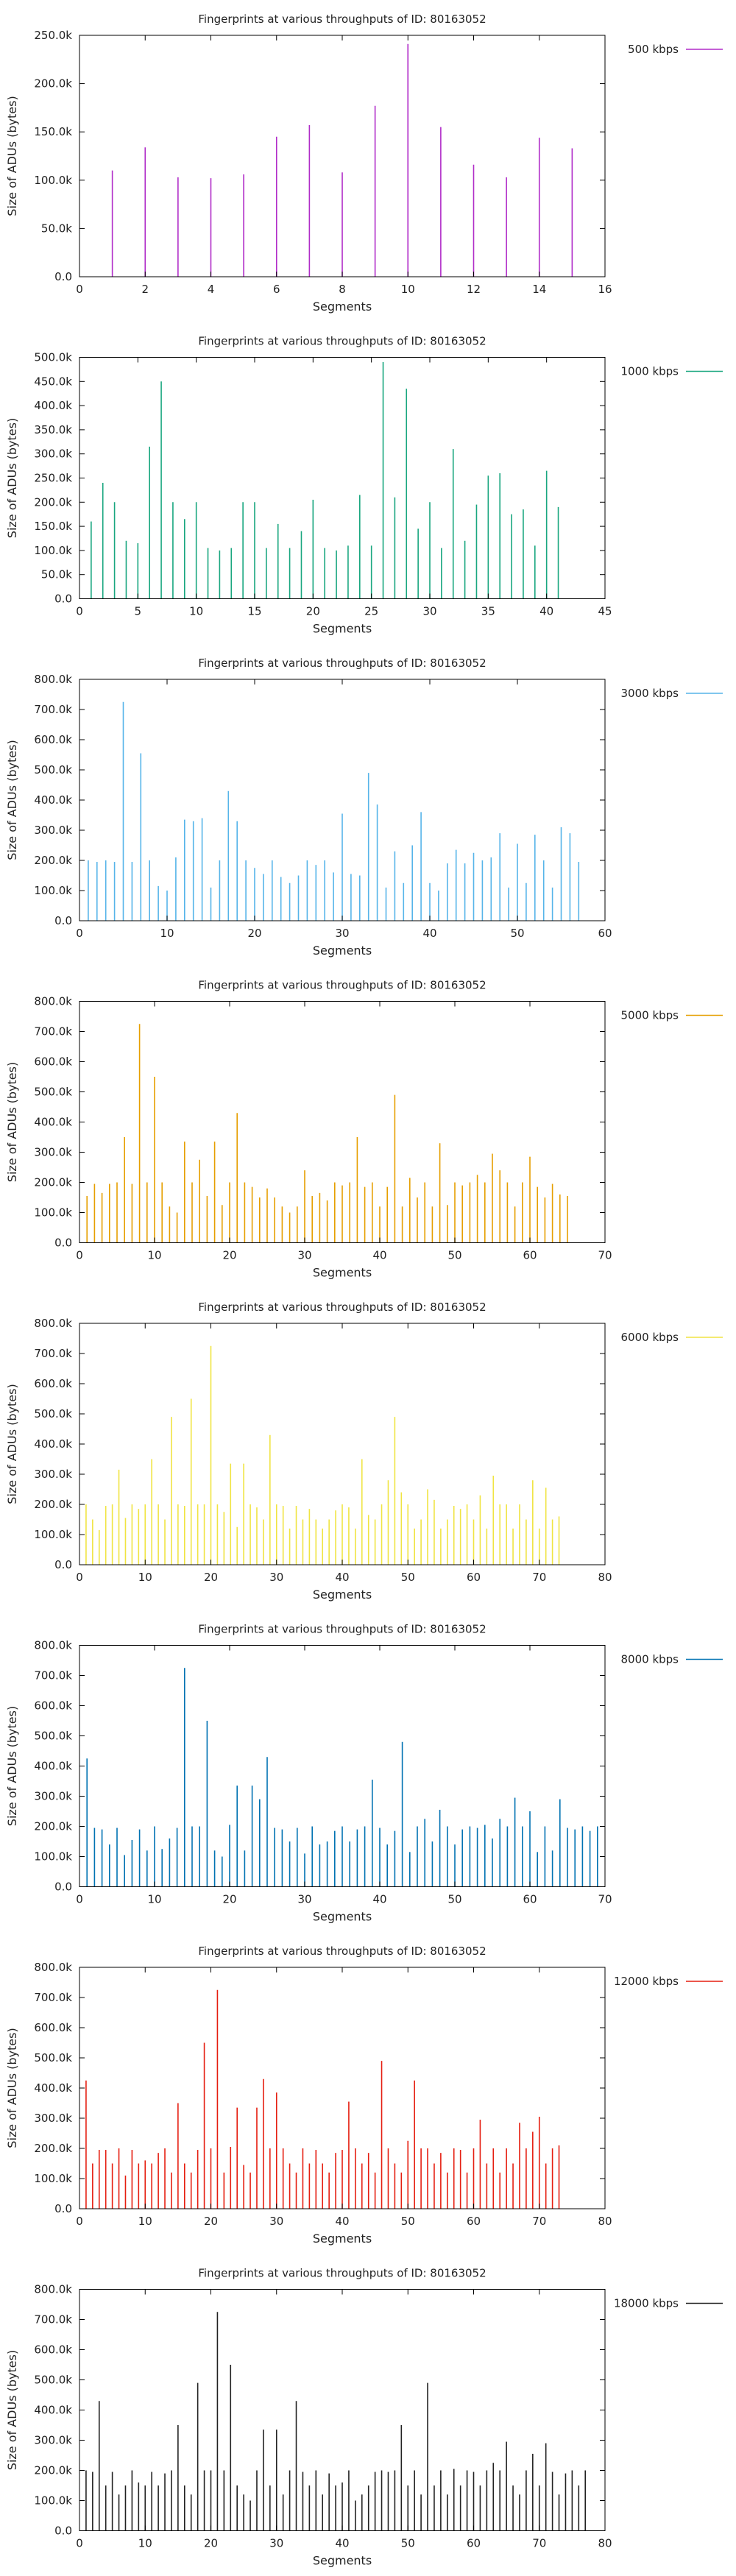 This screenshot has height=2576, width=736. I want to click on legend: 8000 kbps, so click(672, 1660).